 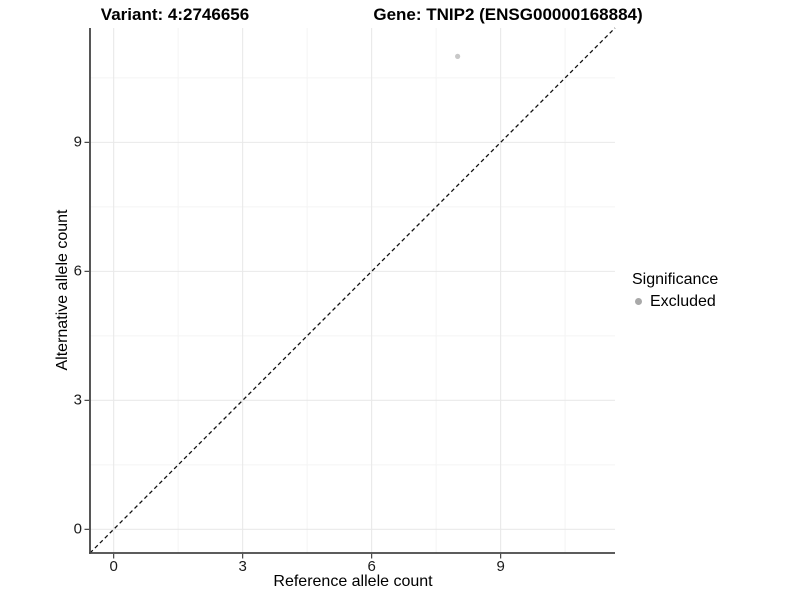 What do you see at coordinates (77, 400) in the screenshot?
I see `y-tick-label: 3` at bounding box center [77, 400].